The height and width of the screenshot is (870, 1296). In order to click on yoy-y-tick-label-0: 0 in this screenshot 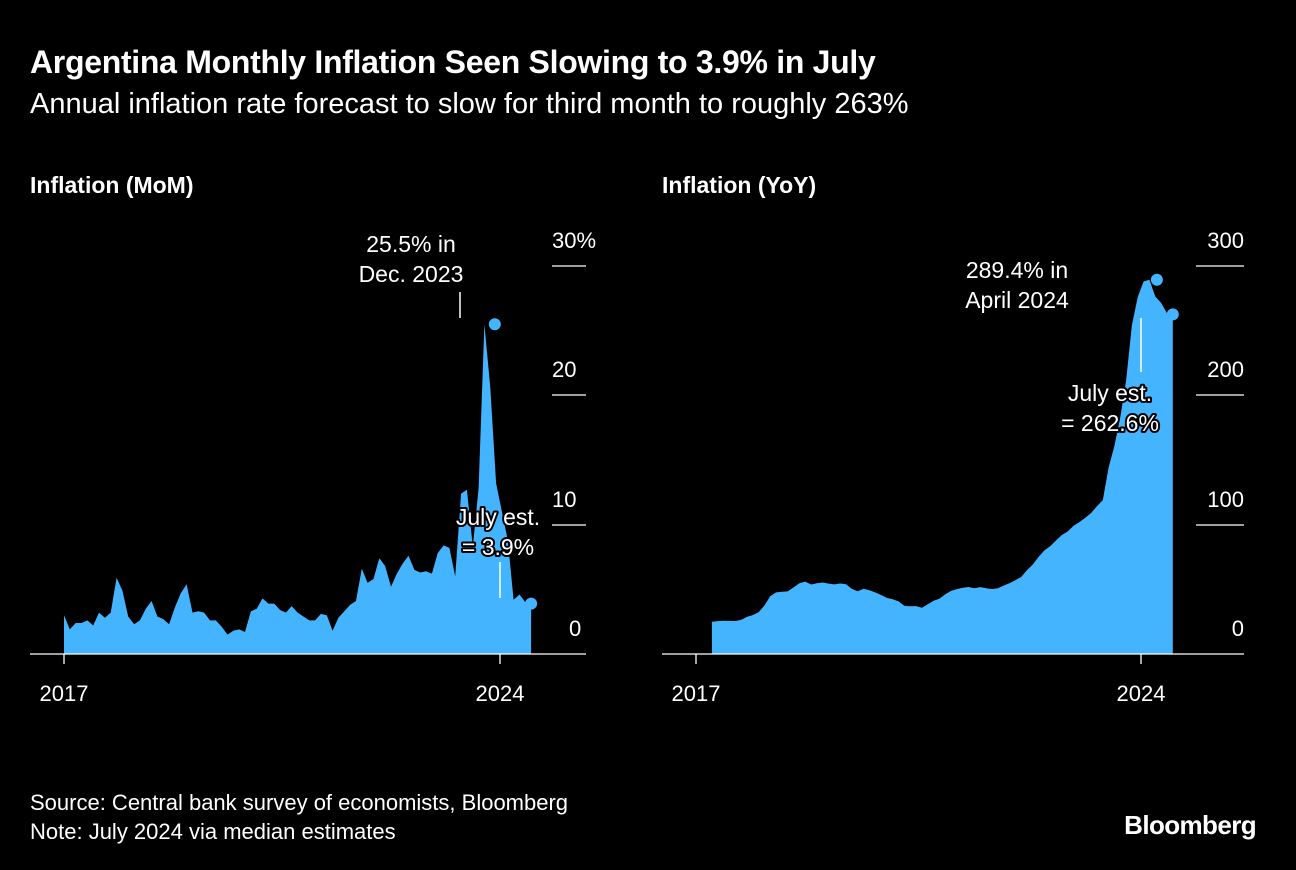, I will do `click(1238, 628)`.